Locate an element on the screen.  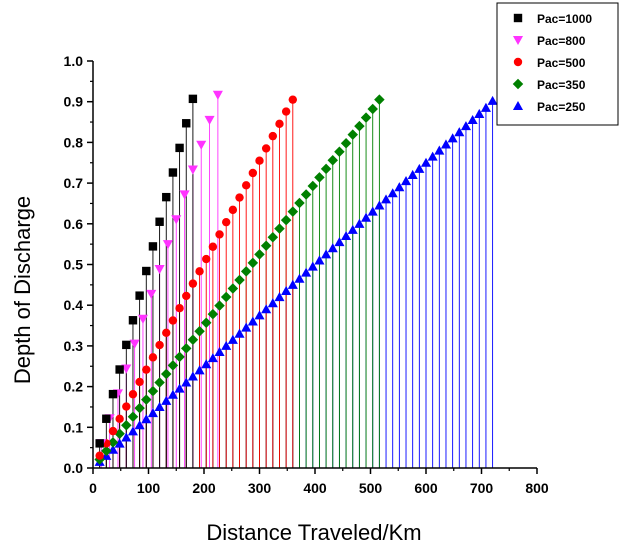
y-tick-label: 0.6 is located at coordinates (74, 224).